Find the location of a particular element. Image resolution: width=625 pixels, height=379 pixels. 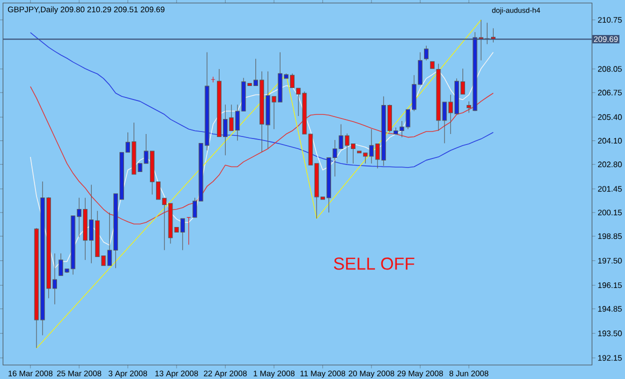

x-tick-label: 3 Apr 2008 is located at coordinates (128, 374).